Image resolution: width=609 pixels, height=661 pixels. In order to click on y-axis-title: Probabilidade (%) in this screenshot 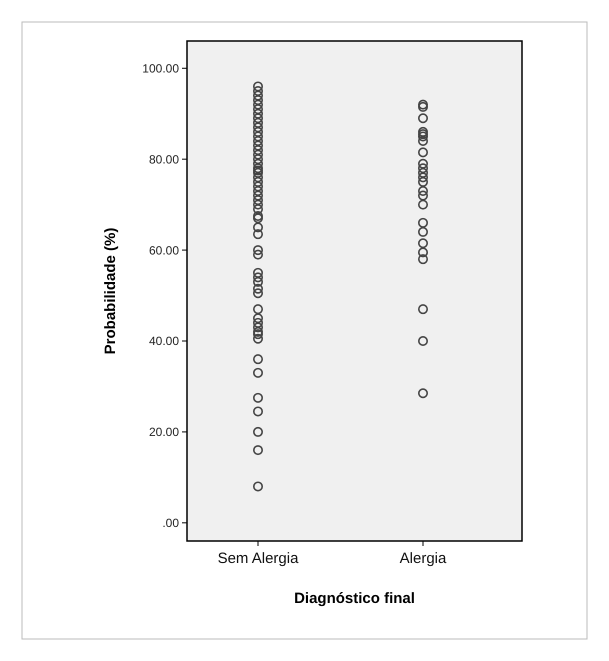, I will do `click(110, 291)`.